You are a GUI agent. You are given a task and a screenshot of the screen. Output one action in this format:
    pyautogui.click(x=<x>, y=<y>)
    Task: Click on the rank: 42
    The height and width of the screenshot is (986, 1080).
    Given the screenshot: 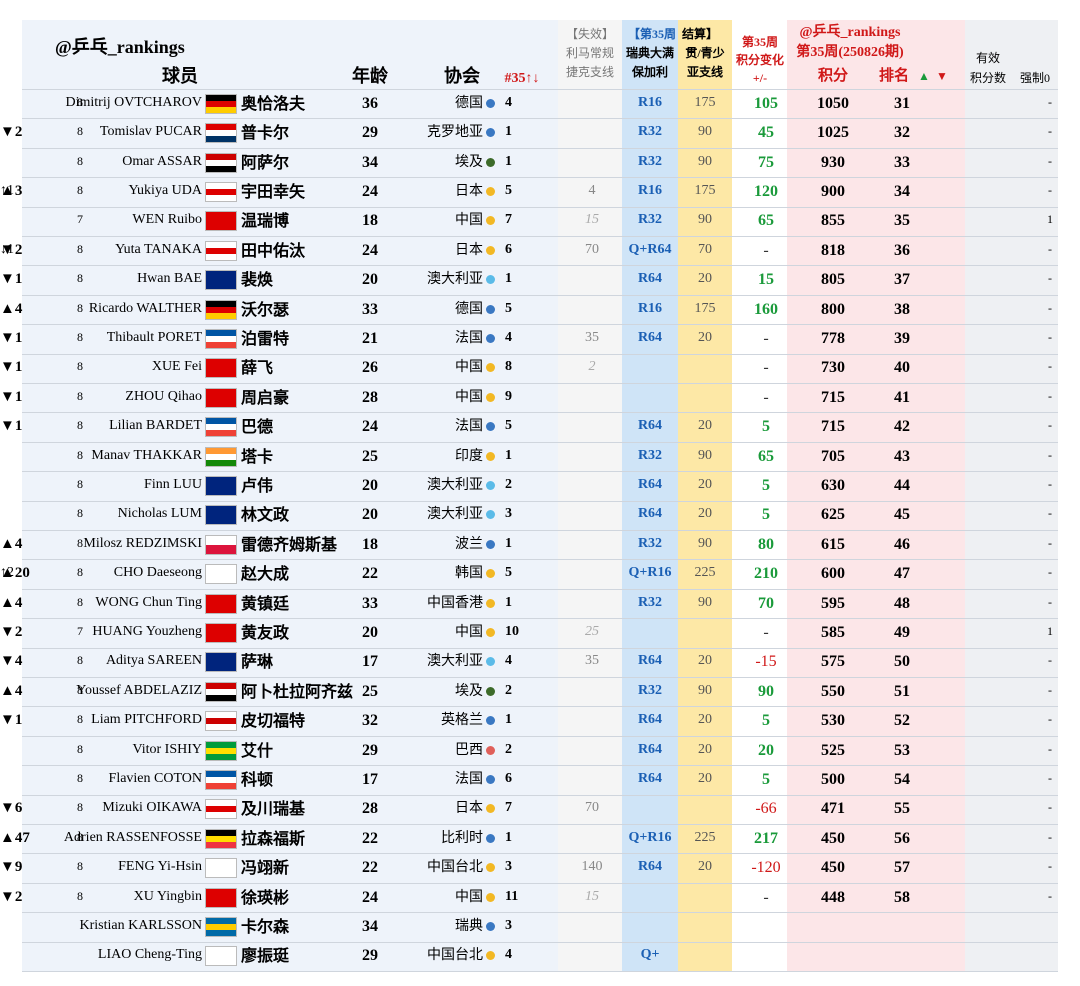 What is the action you would take?
    pyautogui.click(x=902, y=427)
    